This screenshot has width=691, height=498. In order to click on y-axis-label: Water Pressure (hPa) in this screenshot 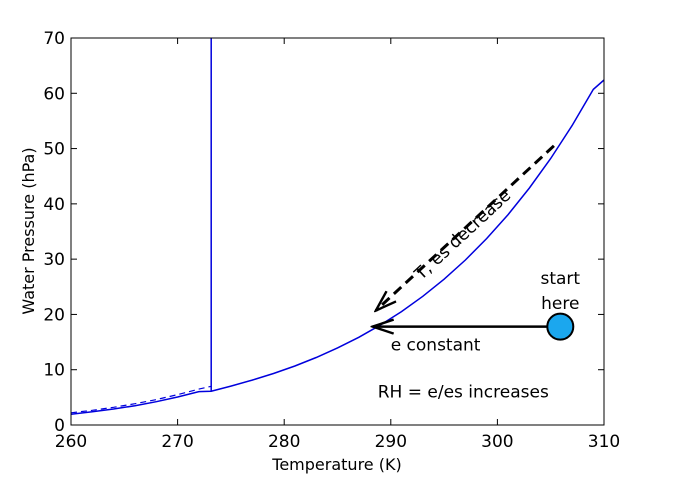, I will do `click(28, 230)`.